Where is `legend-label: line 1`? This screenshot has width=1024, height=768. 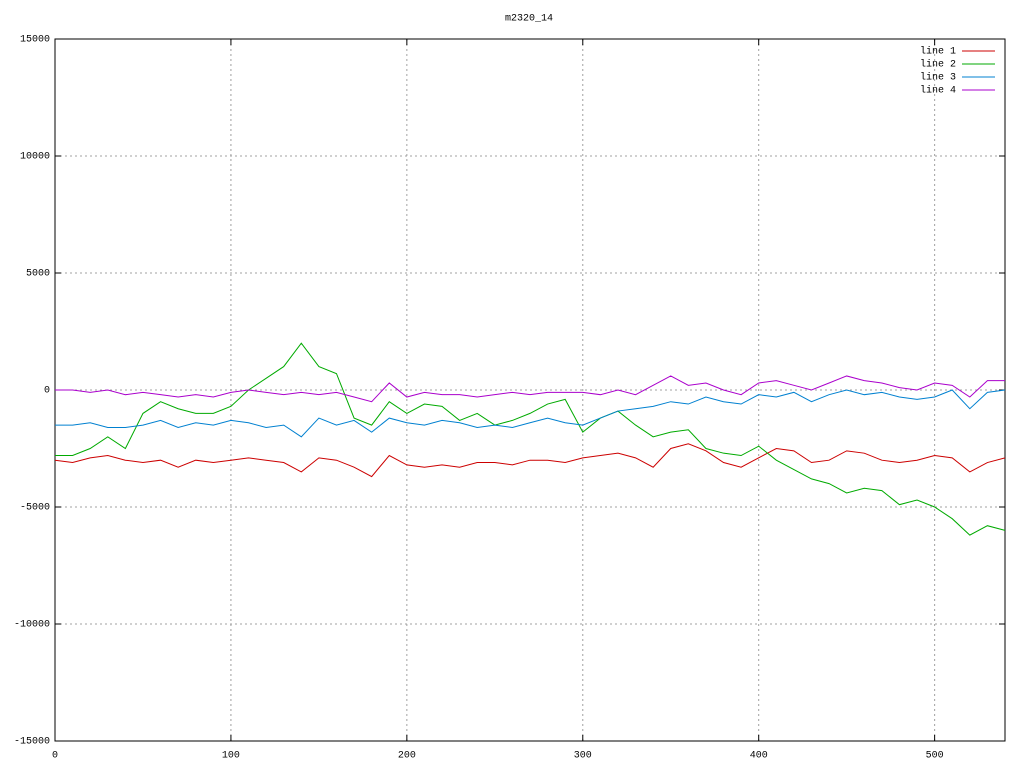 legend-label: line 1 is located at coordinates (938, 52).